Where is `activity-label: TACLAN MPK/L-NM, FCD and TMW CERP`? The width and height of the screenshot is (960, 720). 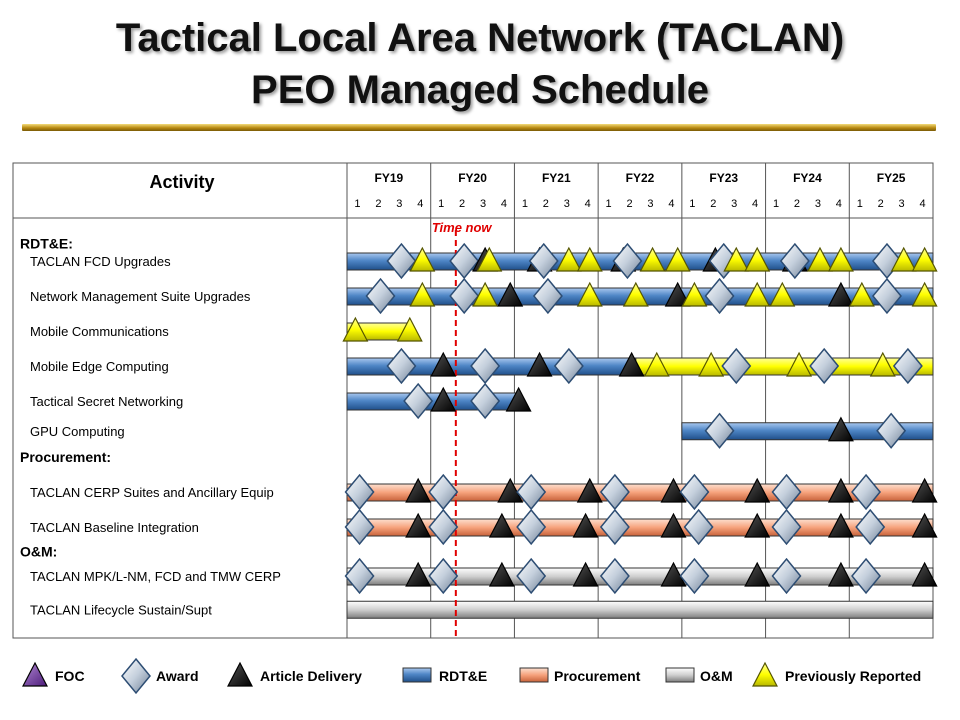
activity-label: TACLAN MPK/L-NM, FCD and TMW CERP is located at coordinates (155, 576).